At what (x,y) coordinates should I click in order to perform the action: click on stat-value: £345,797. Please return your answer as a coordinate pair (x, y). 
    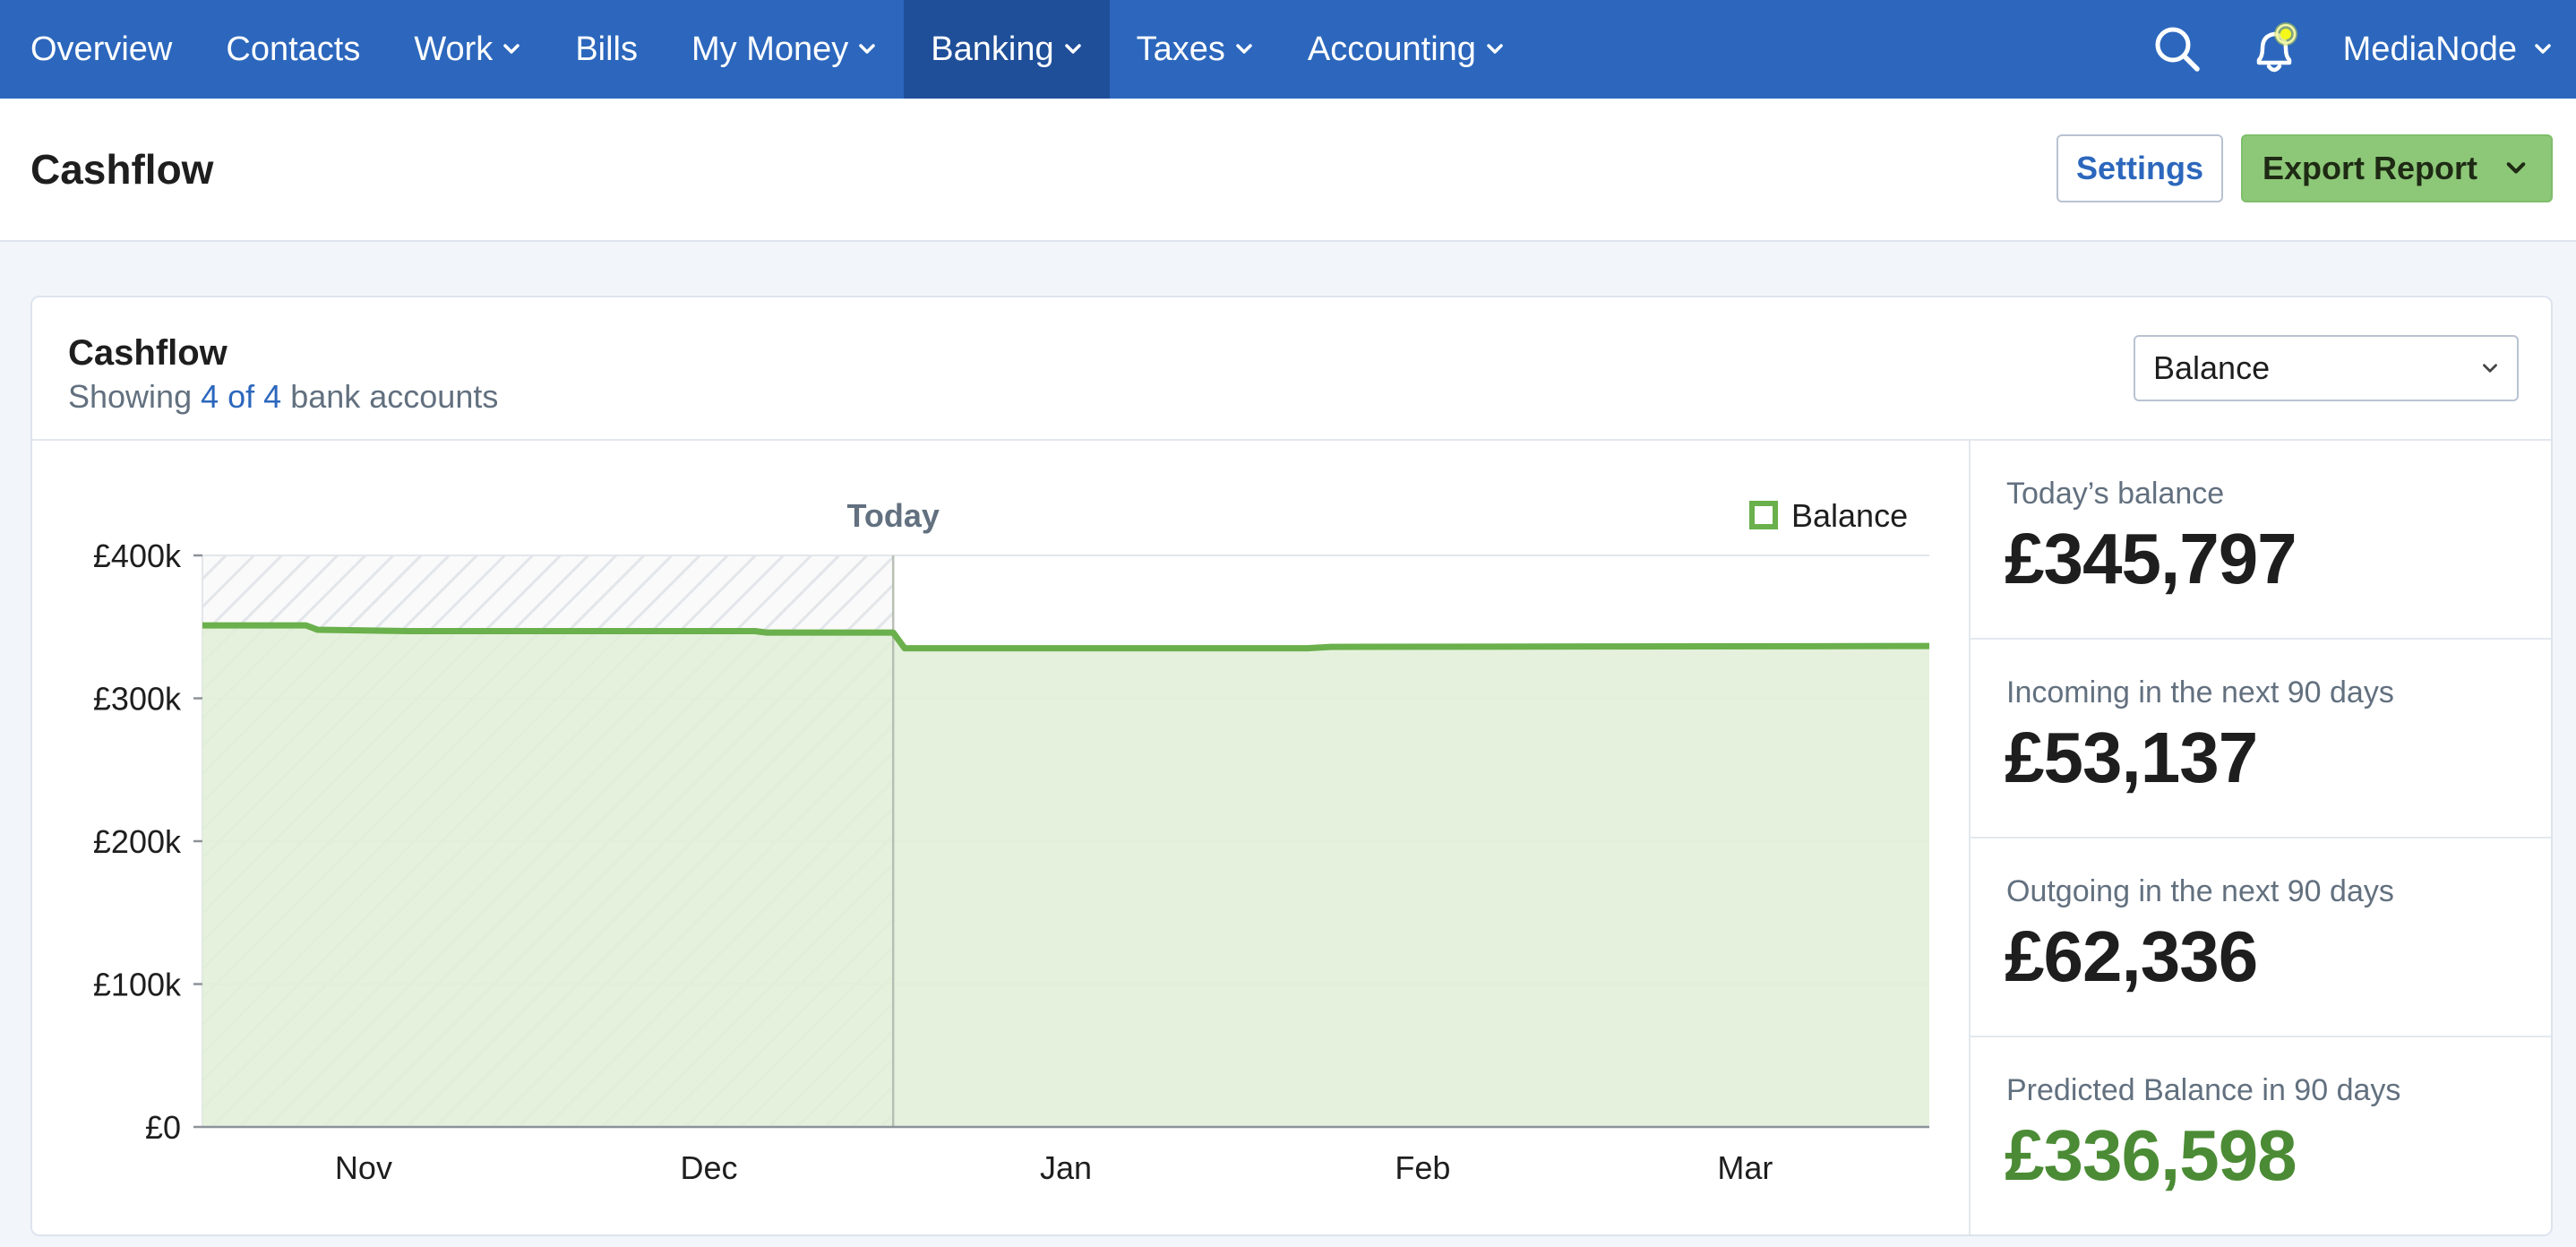
    Looking at the image, I should click on (2151, 558).